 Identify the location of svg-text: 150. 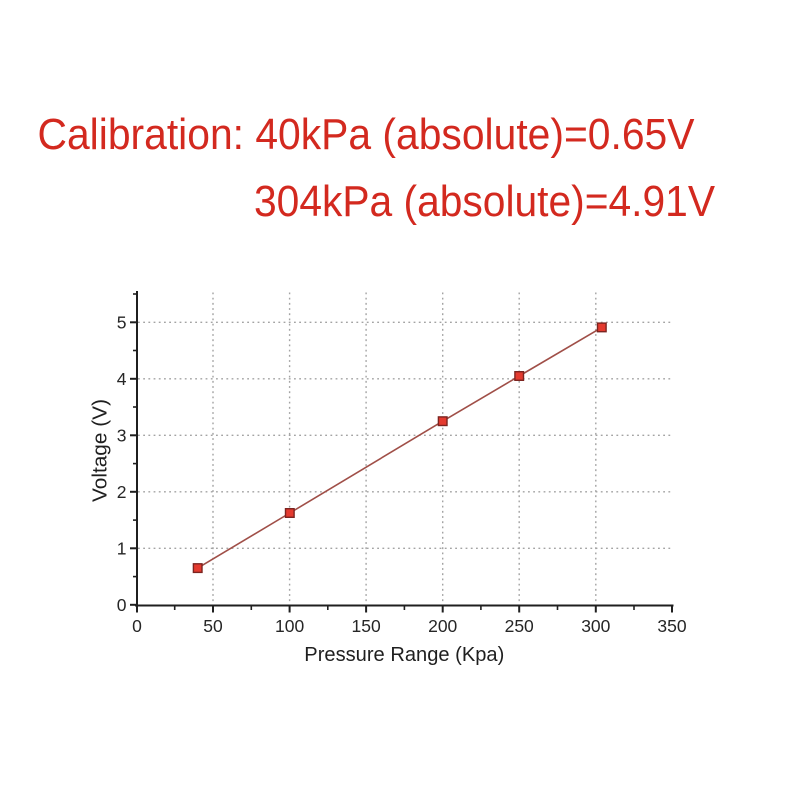
(365, 626).